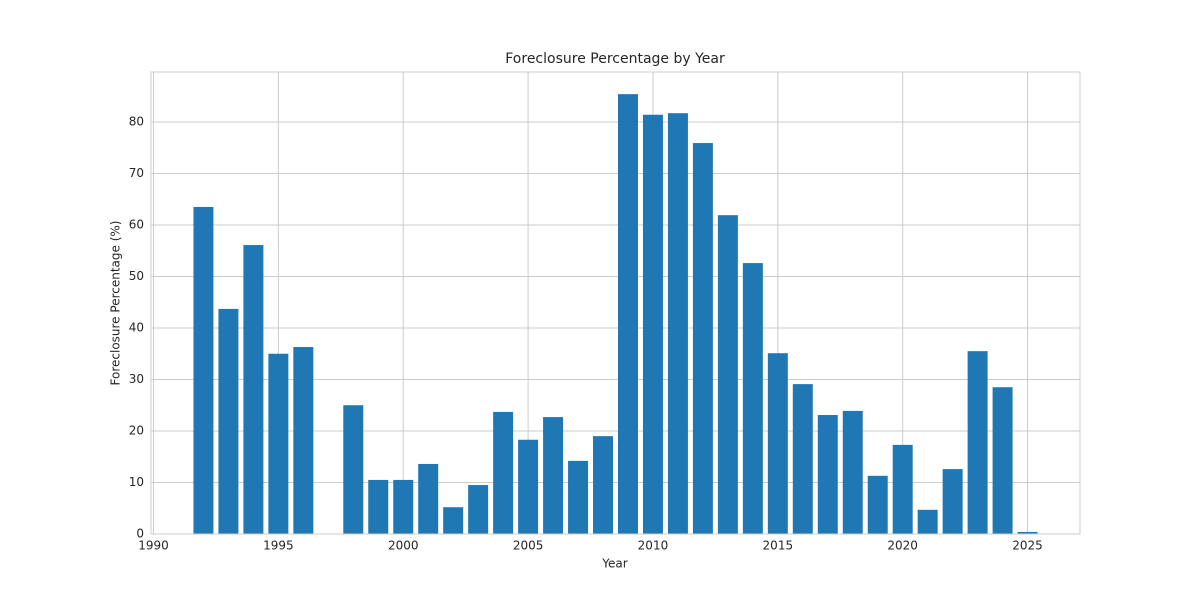 The width and height of the screenshot is (1200, 600). What do you see at coordinates (278, 546) in the screenshot?
I see `x-tick-label: 1995` at bounding box center [278, 546].